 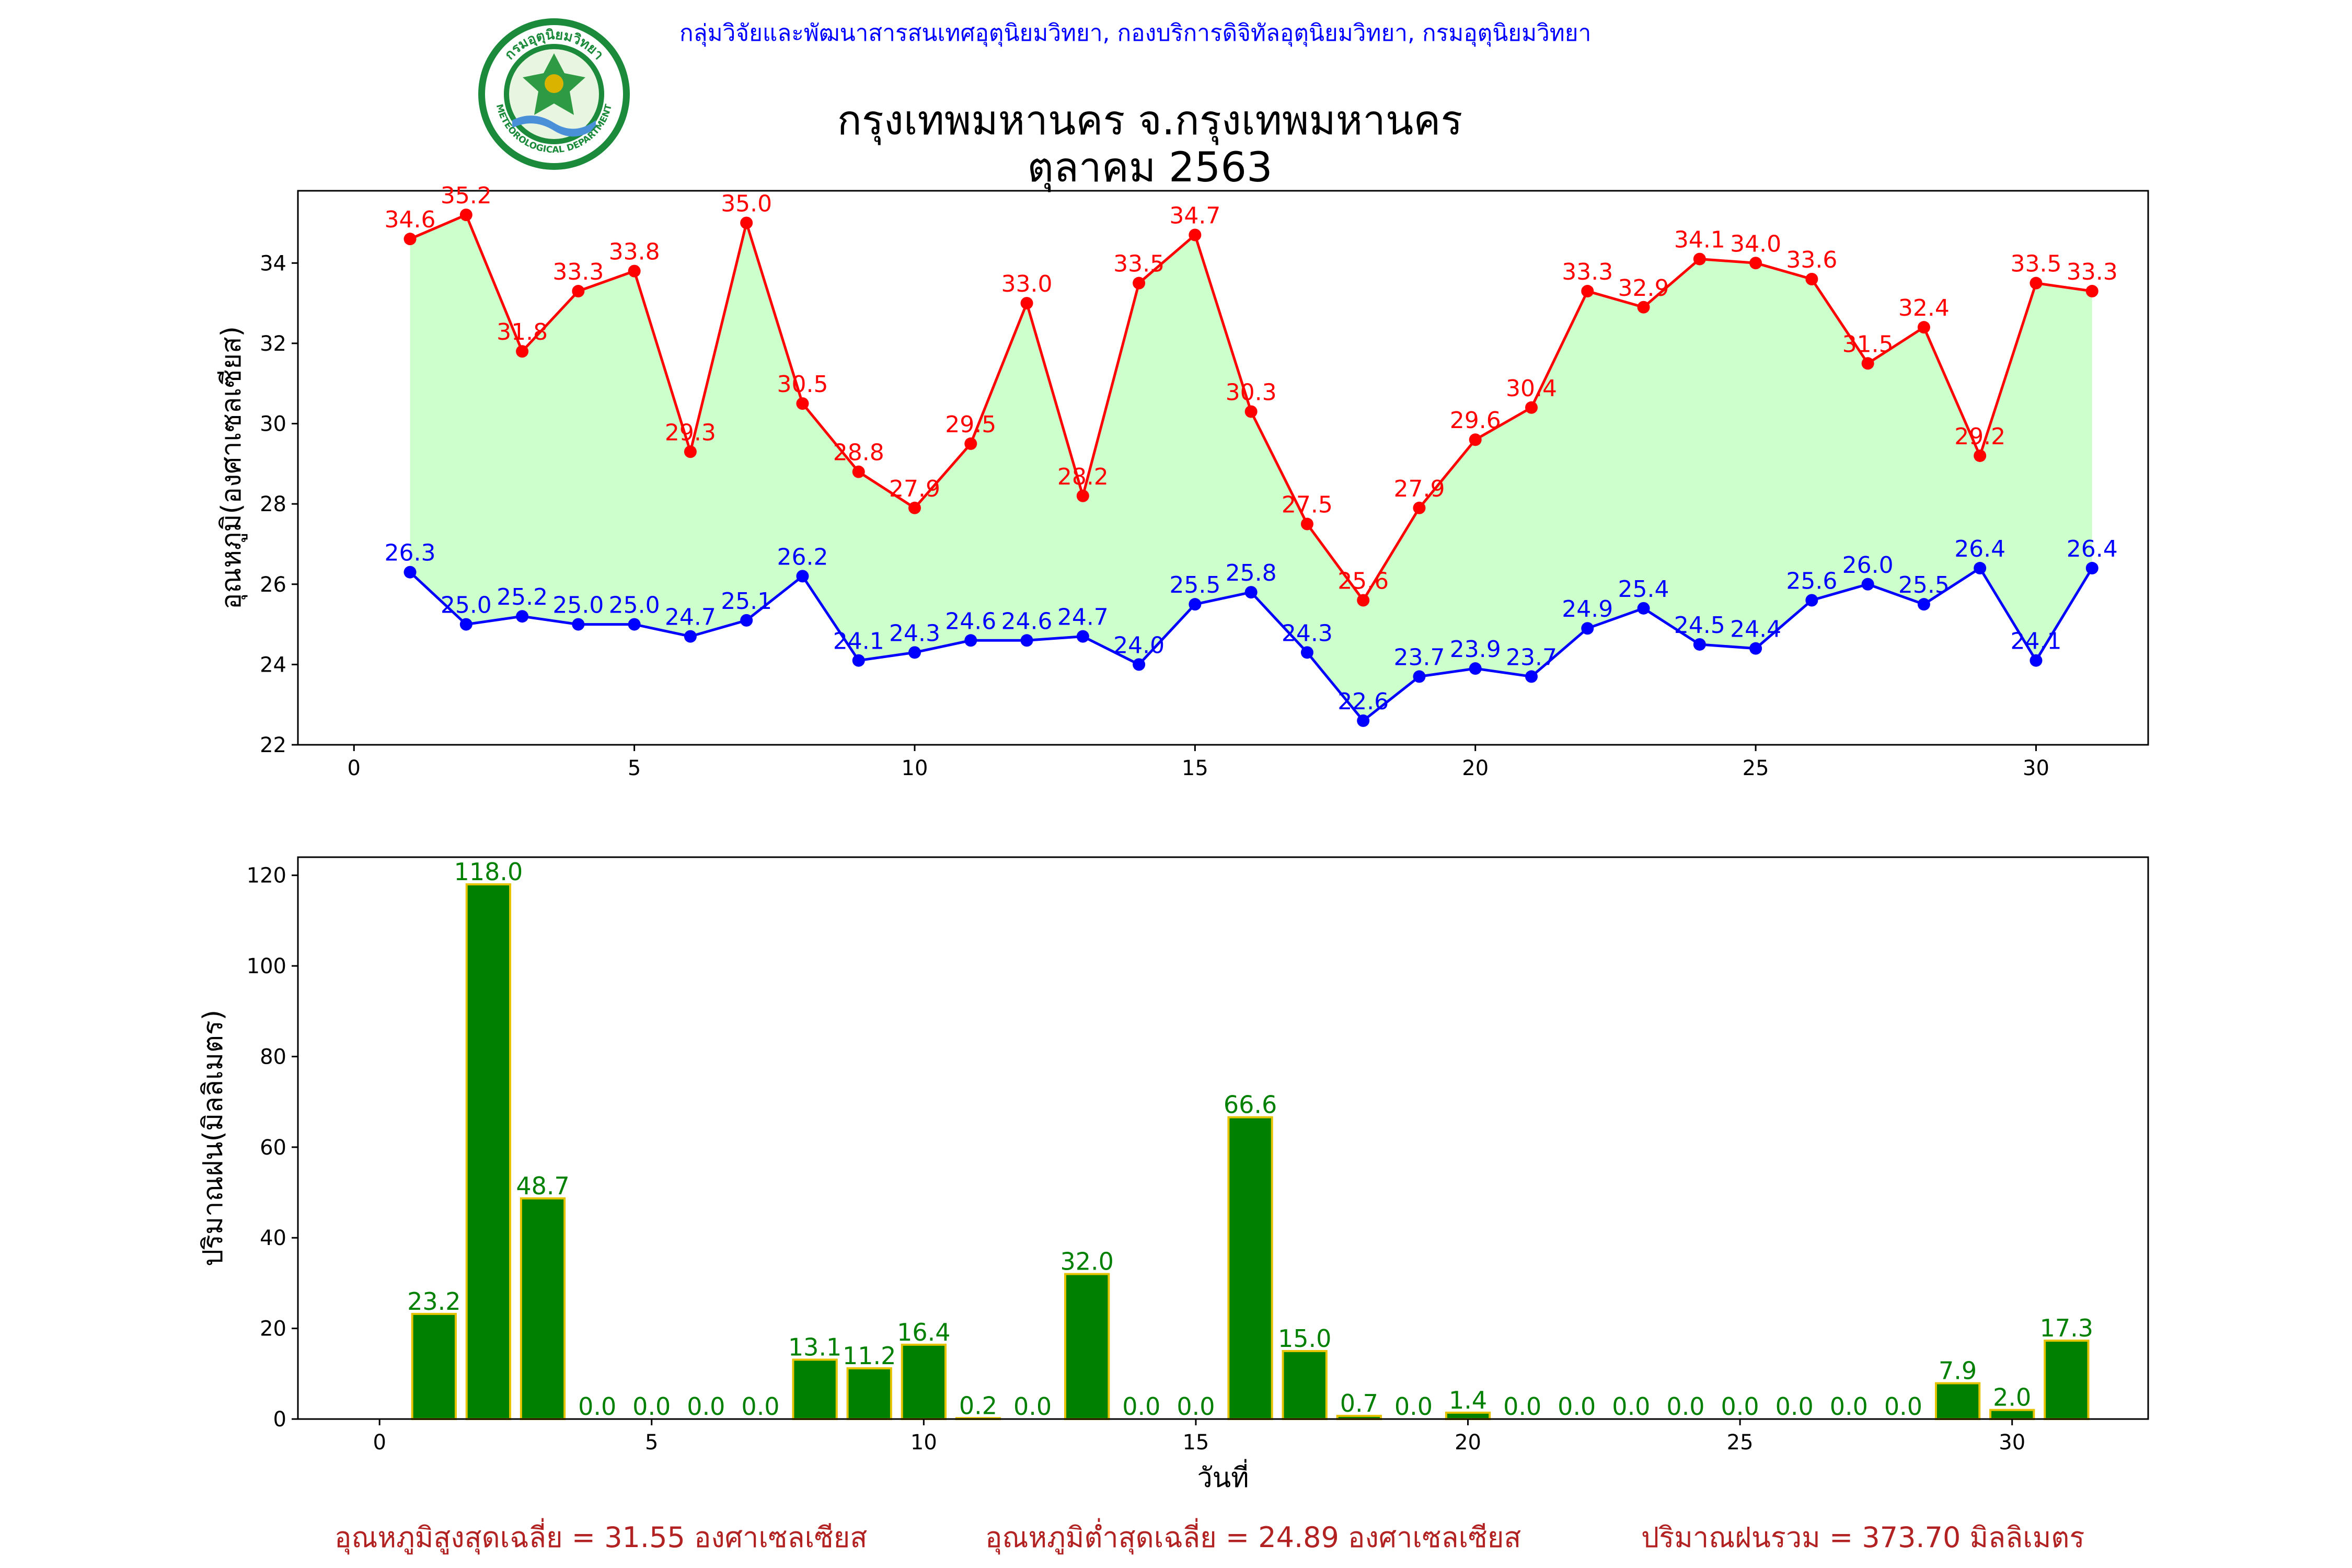 I want to click on max-temp-label: 29.2, so click(x=1979, y=436).